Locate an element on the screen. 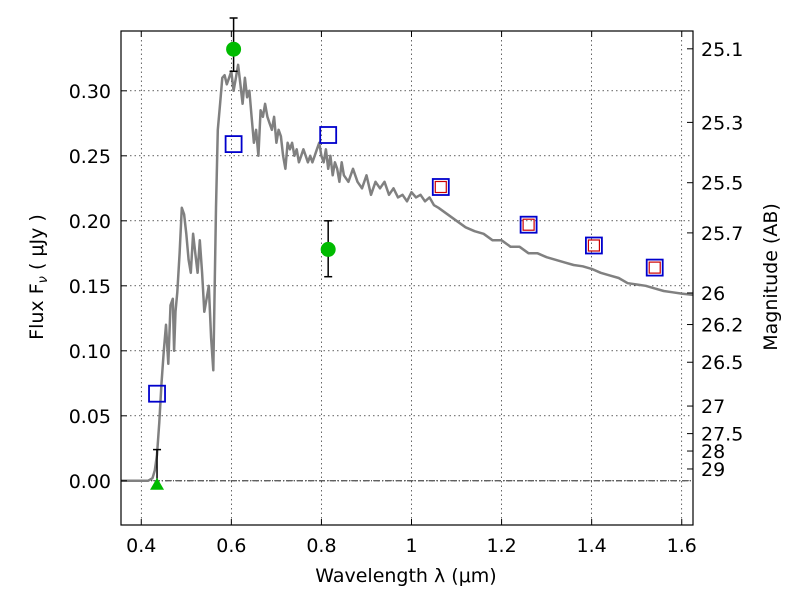 This screenshot has width=800, height=600. x-tick-label: 0.6 is located at coordinates (231, 546).